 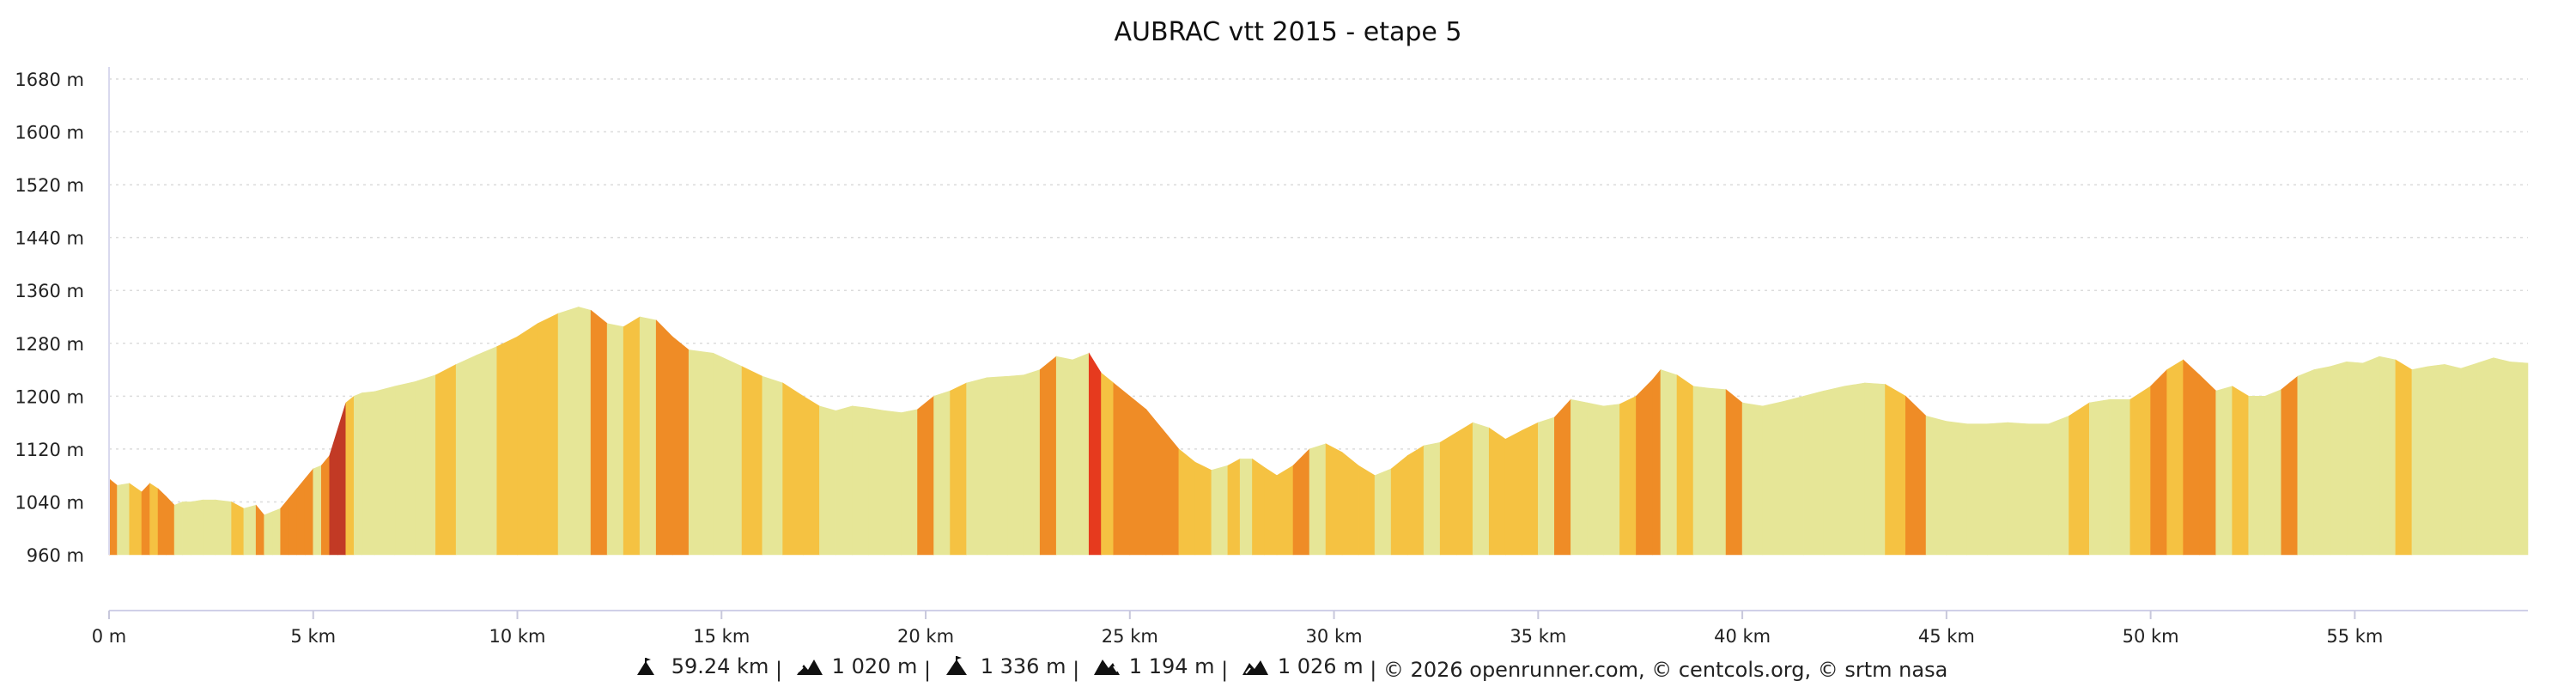 What do you see at coordinates (925, 636) in the screenshot?
I see `x-tick-label: 20 km` at bounding box center [925, 636].